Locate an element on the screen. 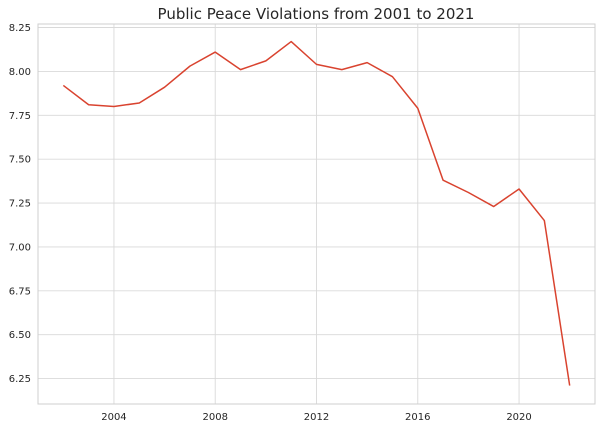 The height and width of the screenshot is (428, 601). x-axis: 2004 2008 2012 2016 2020 is located at coordinates (316, 417).